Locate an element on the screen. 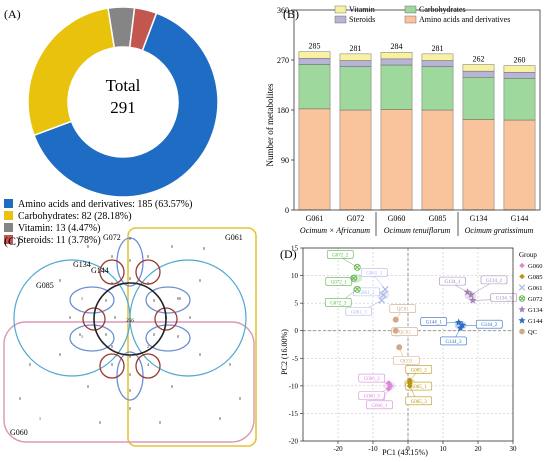 Image resolution: width=550 pixels, height=462 pixels. pca-point-label-6-1: QC02 is located at coordinates (405, 333).